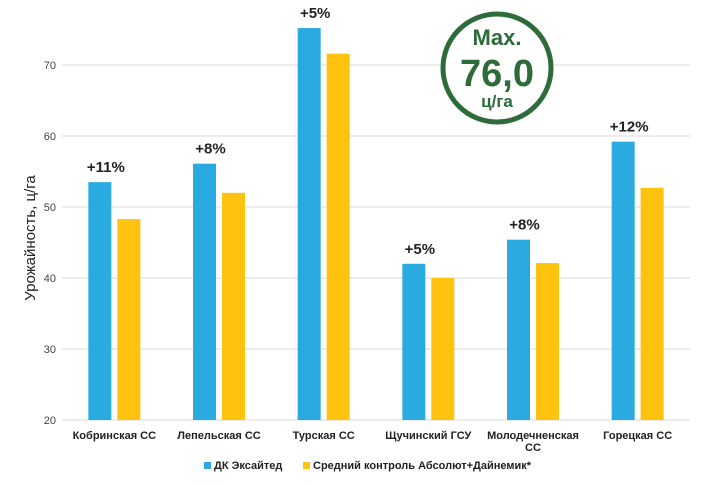  I want to click on y-tick-label: 60, so click(50, 137).